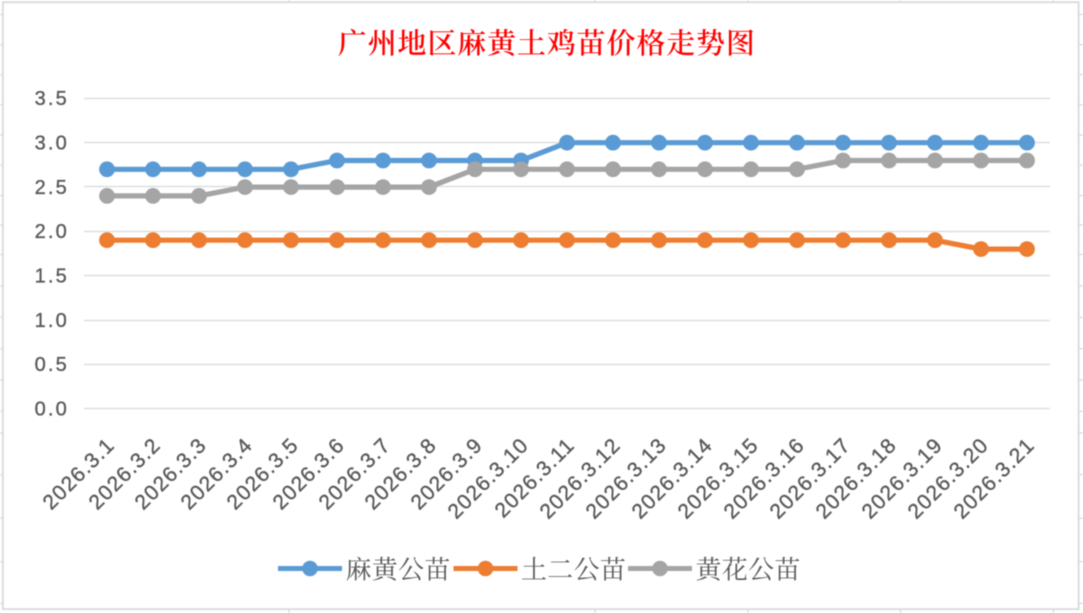 This screenshot has width=1083, height=613. I want to click on svg-text: 0.0, so click(52, 409).